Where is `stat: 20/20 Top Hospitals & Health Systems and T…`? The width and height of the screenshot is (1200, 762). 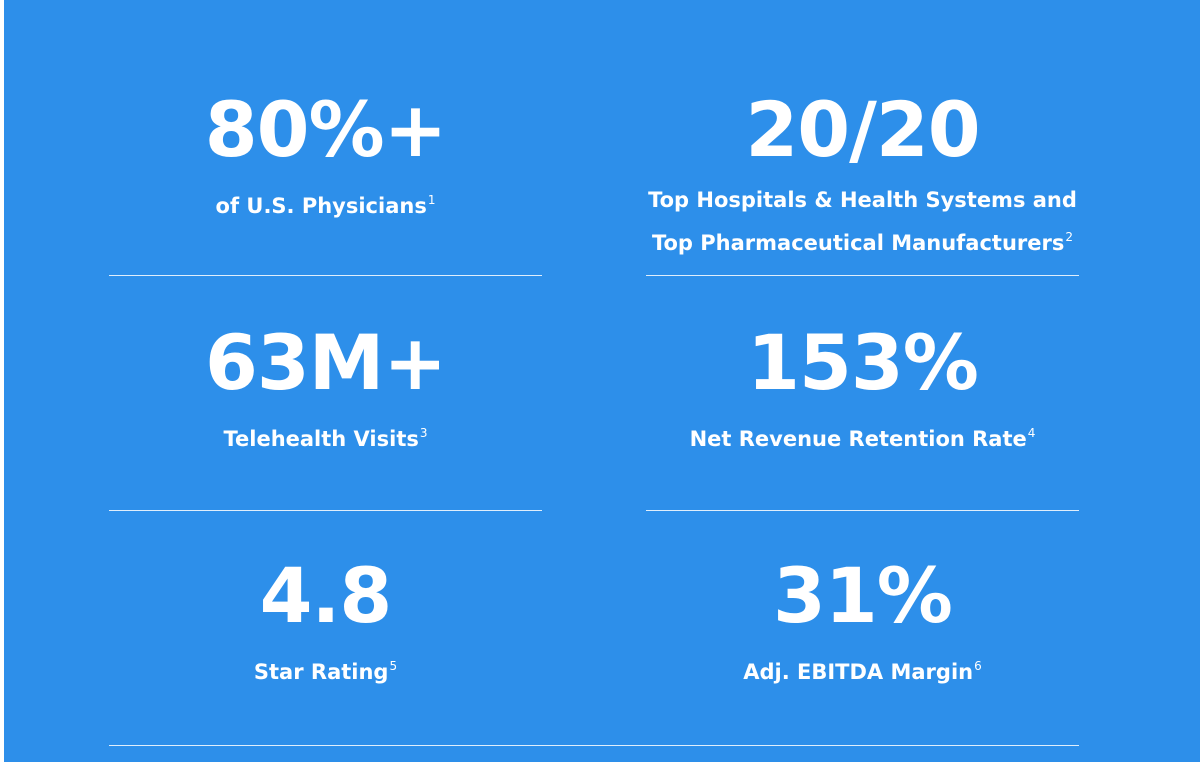 stat: 20/20 Top Hospitals & Health Systems and T… is located at coordinates (862, 177).